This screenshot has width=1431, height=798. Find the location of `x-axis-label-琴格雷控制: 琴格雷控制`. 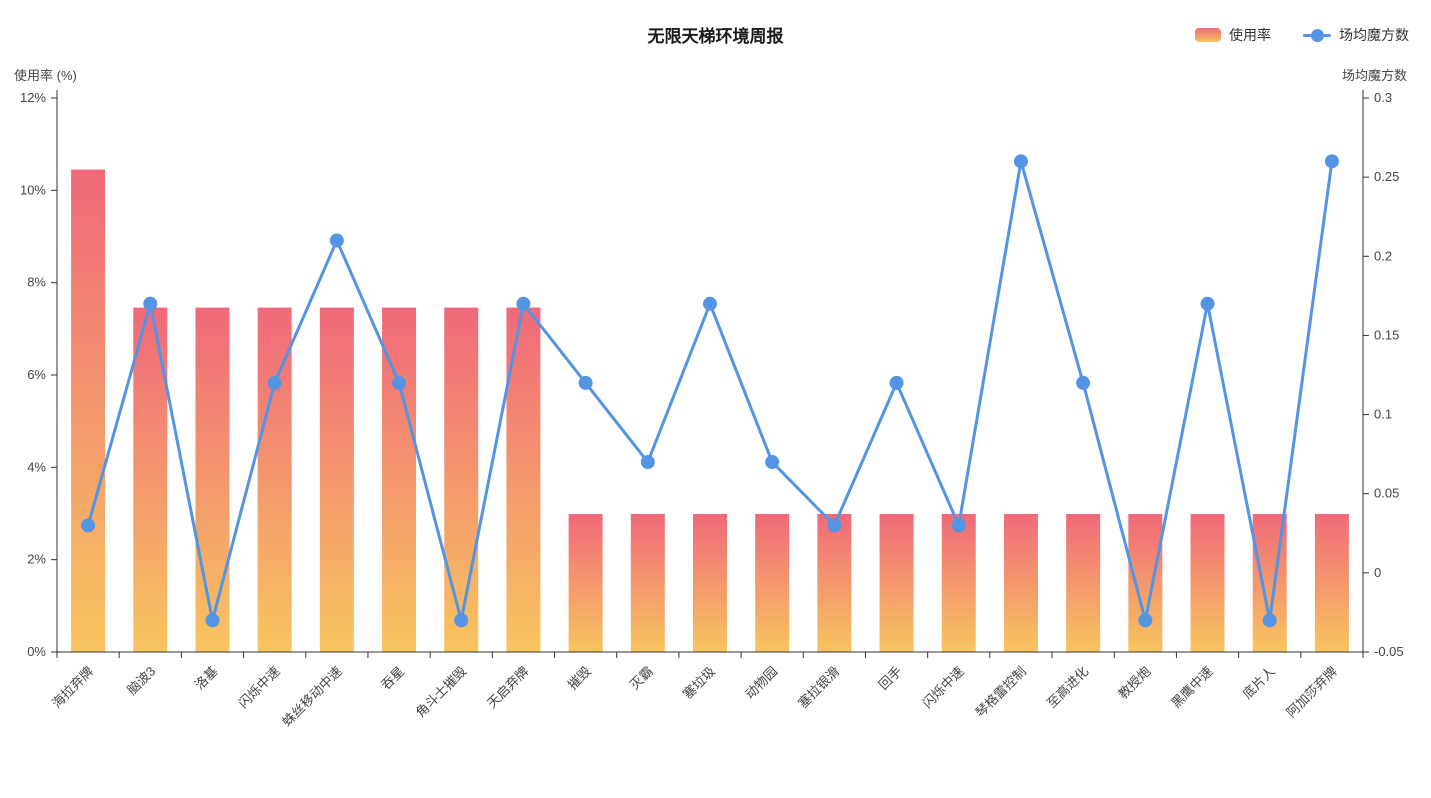

x-axis-label-琴格雷控制: 琴格雷控制 is located at coordinates (1000, 692).